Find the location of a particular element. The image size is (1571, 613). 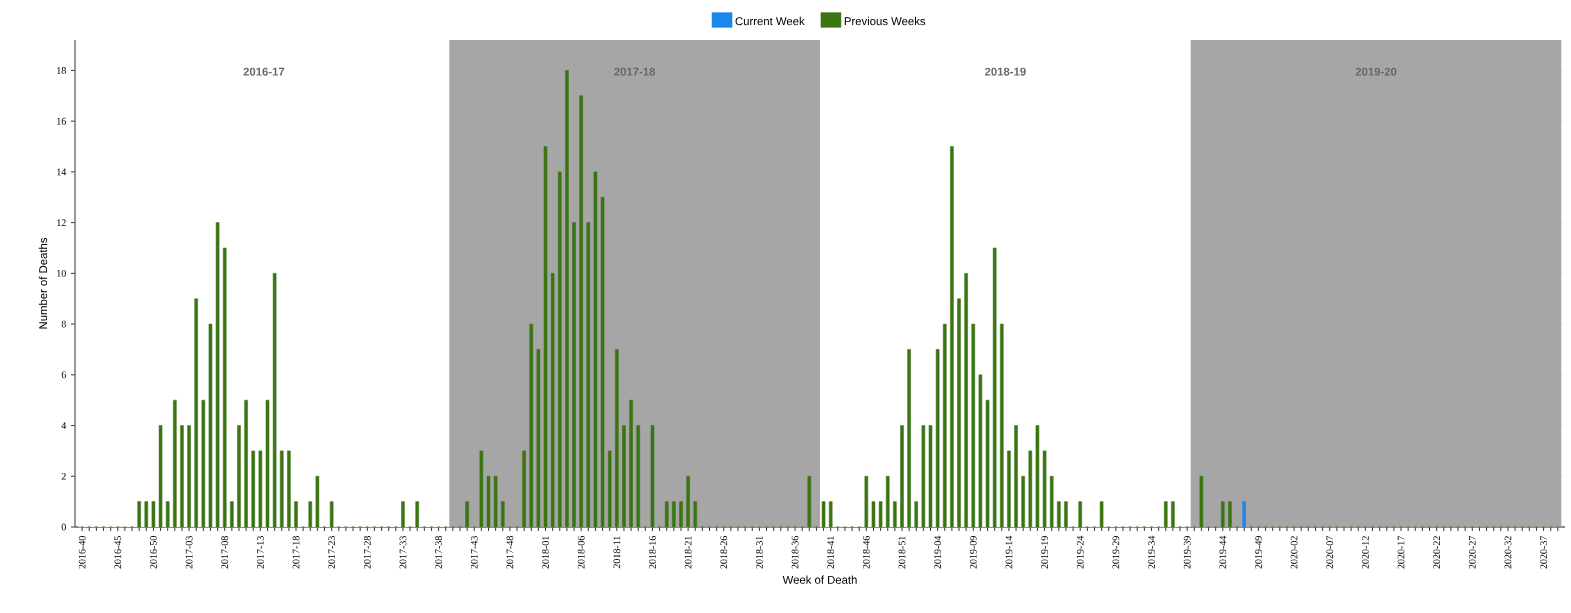

x-tick-label: 2016-50 is located at coordinates (153, 552).